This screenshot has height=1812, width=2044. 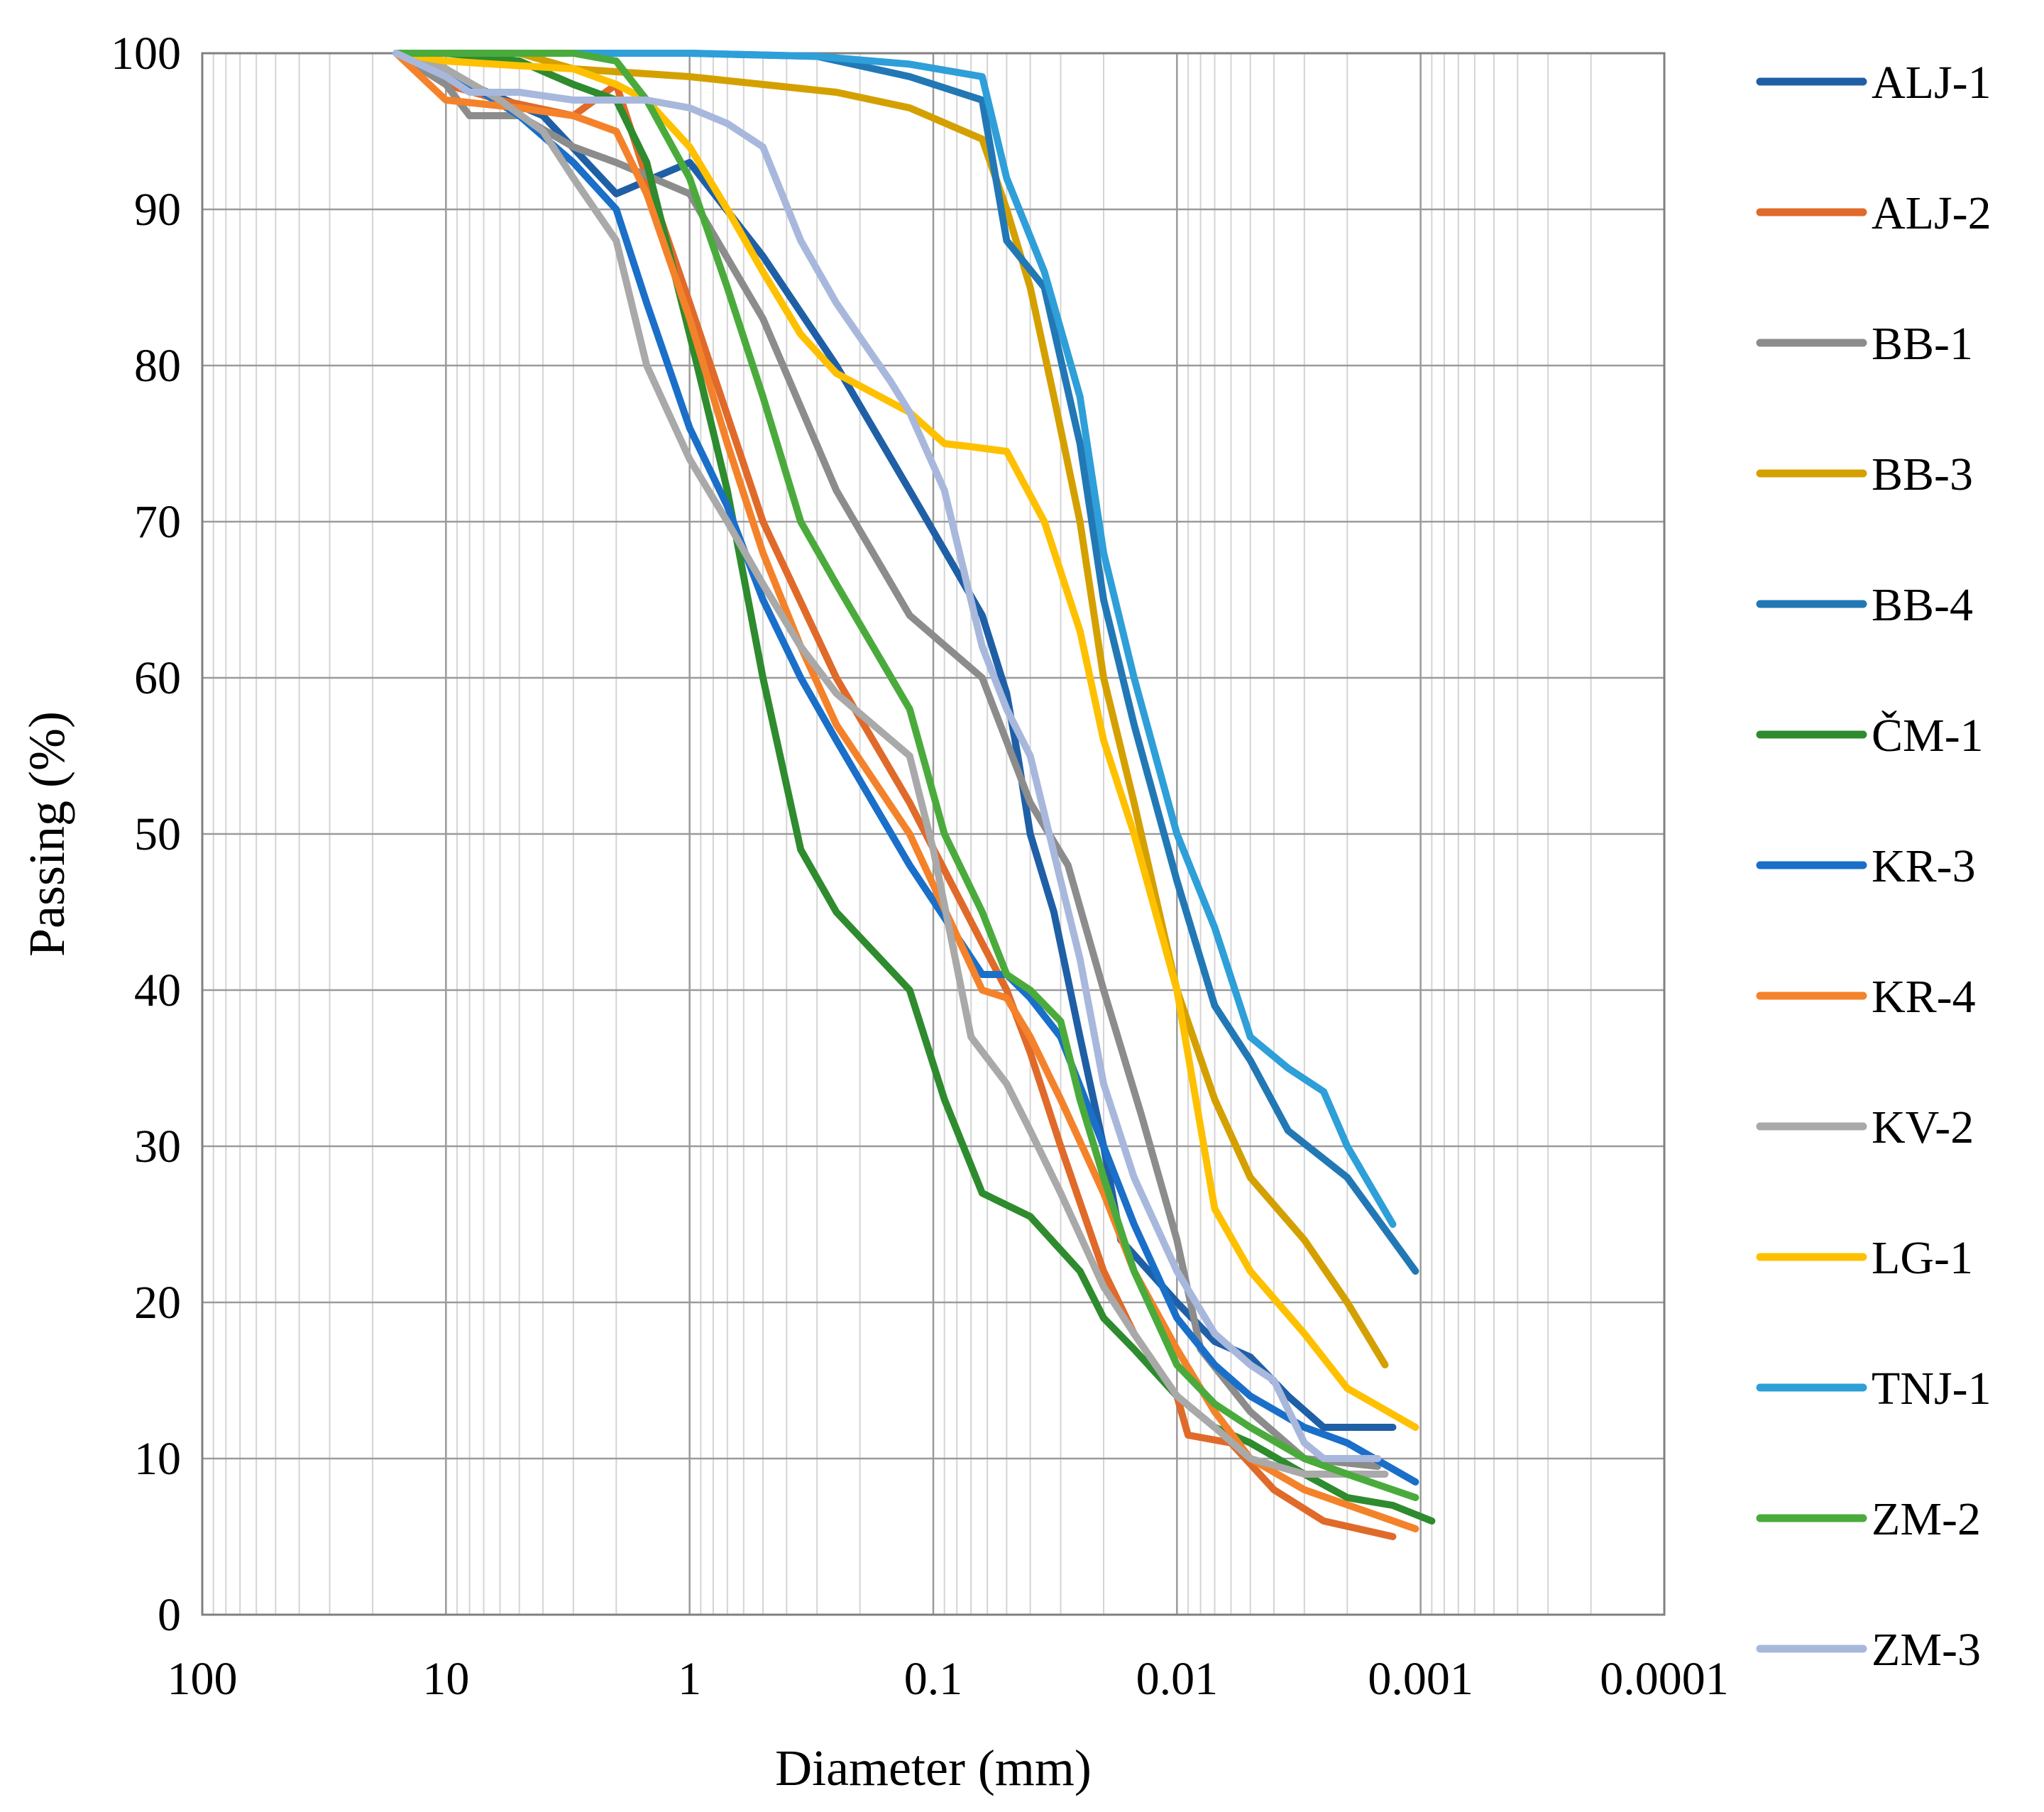 I want to click on legend-label: TNJ-1, so click(x=1931, y=1389).